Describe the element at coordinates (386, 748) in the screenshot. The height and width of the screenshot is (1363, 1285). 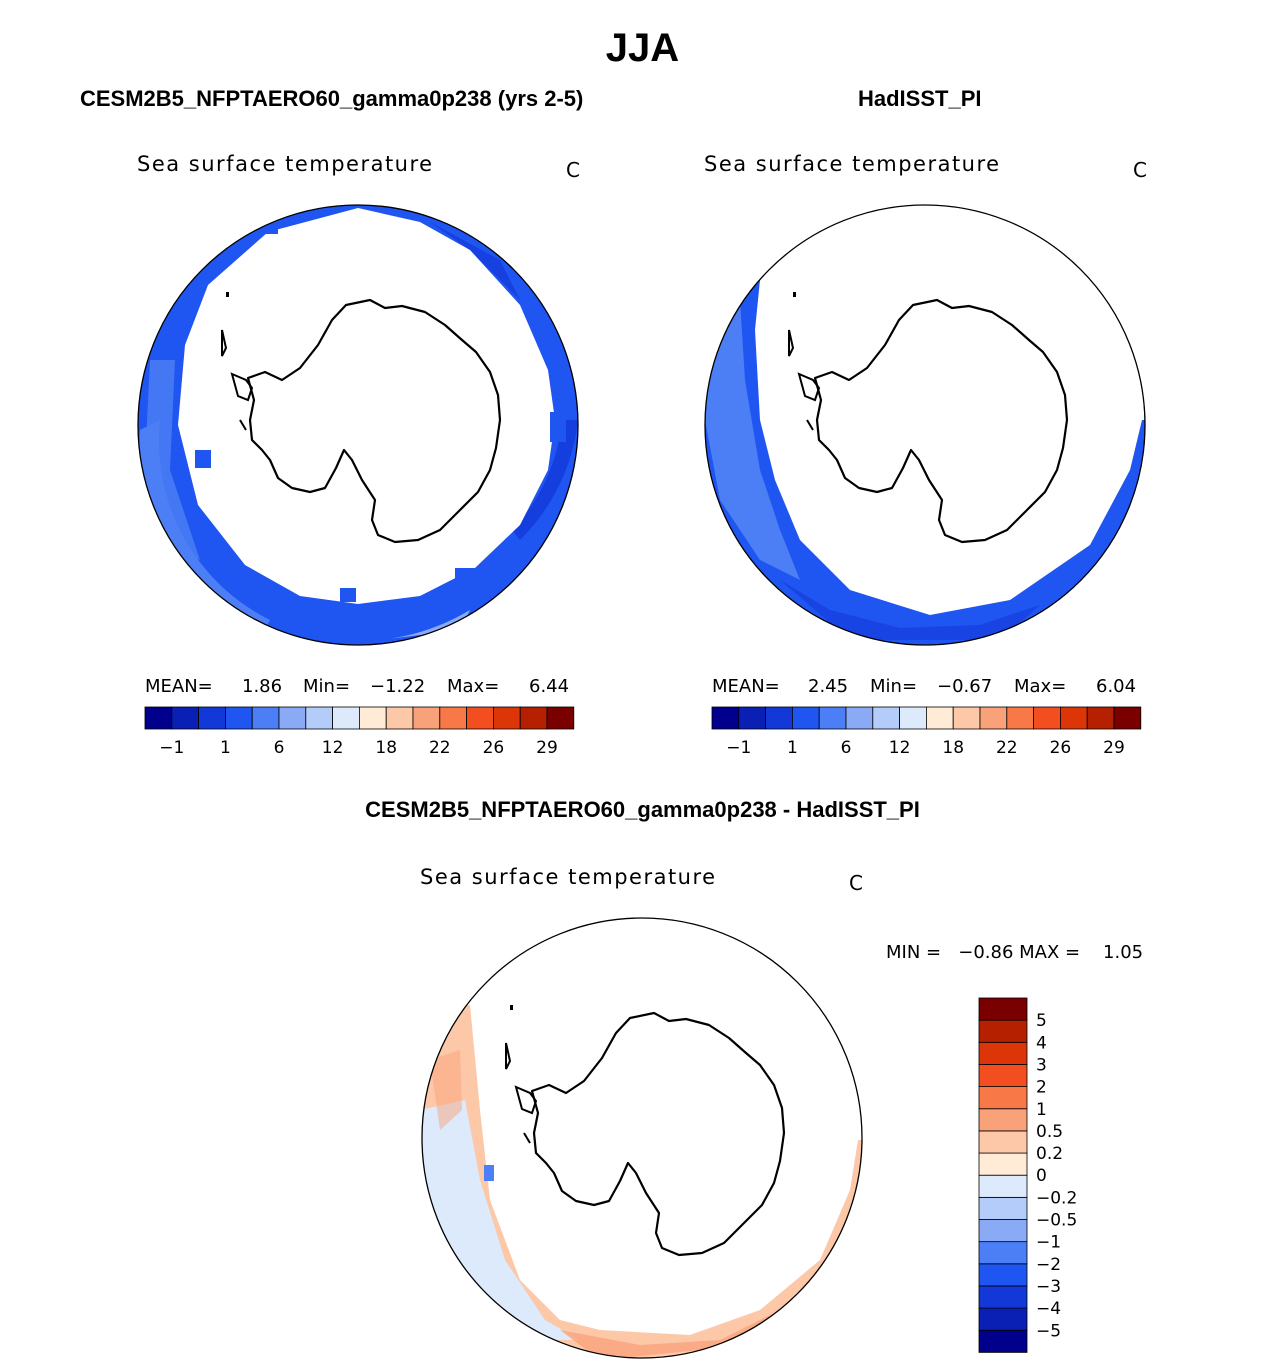
I see `panel-1-colorbar-tick-label: 18` at that location.